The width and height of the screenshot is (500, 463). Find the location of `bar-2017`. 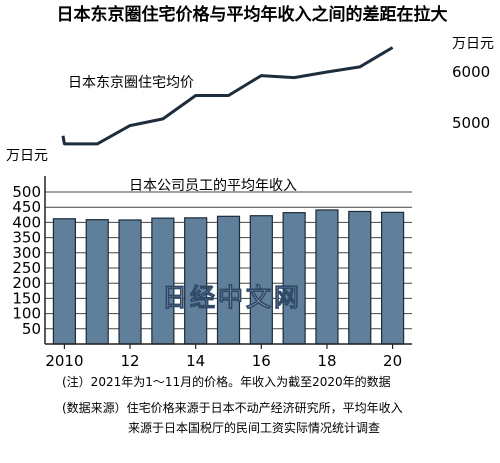

bar-2017 is located at coordinates (294, 278).